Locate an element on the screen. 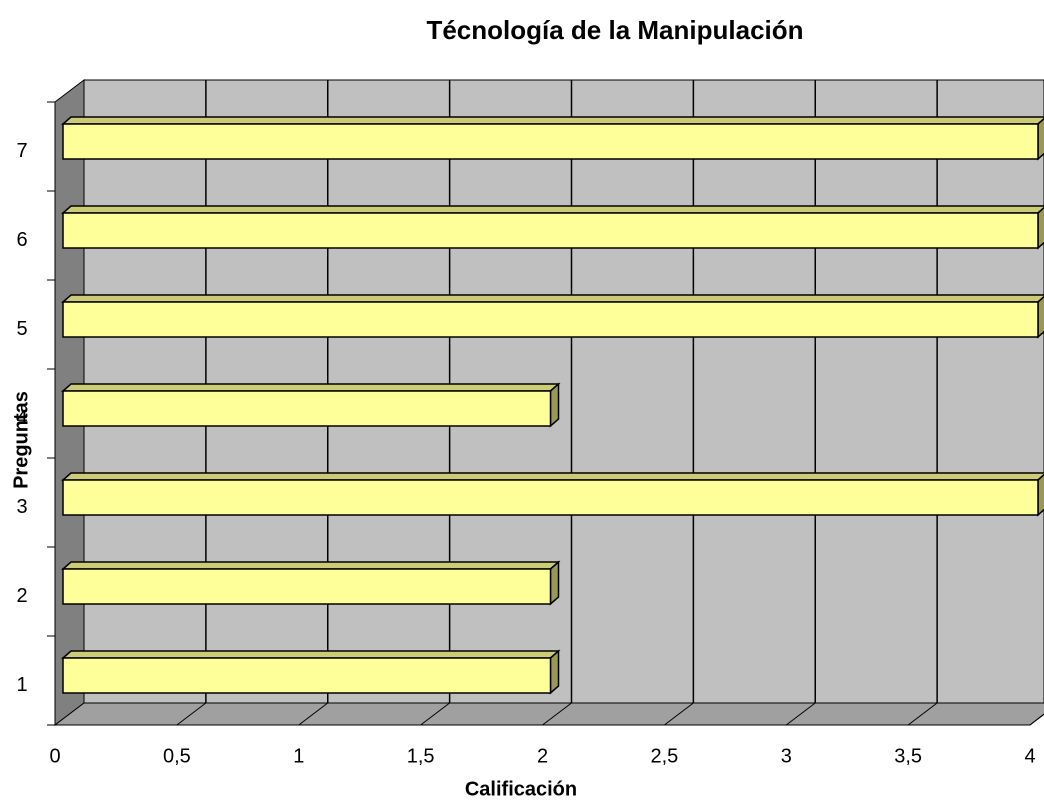 The height and width of the screenshot is (802, 1044). x-tick-label: 0 is located at coordinates (54, 756).